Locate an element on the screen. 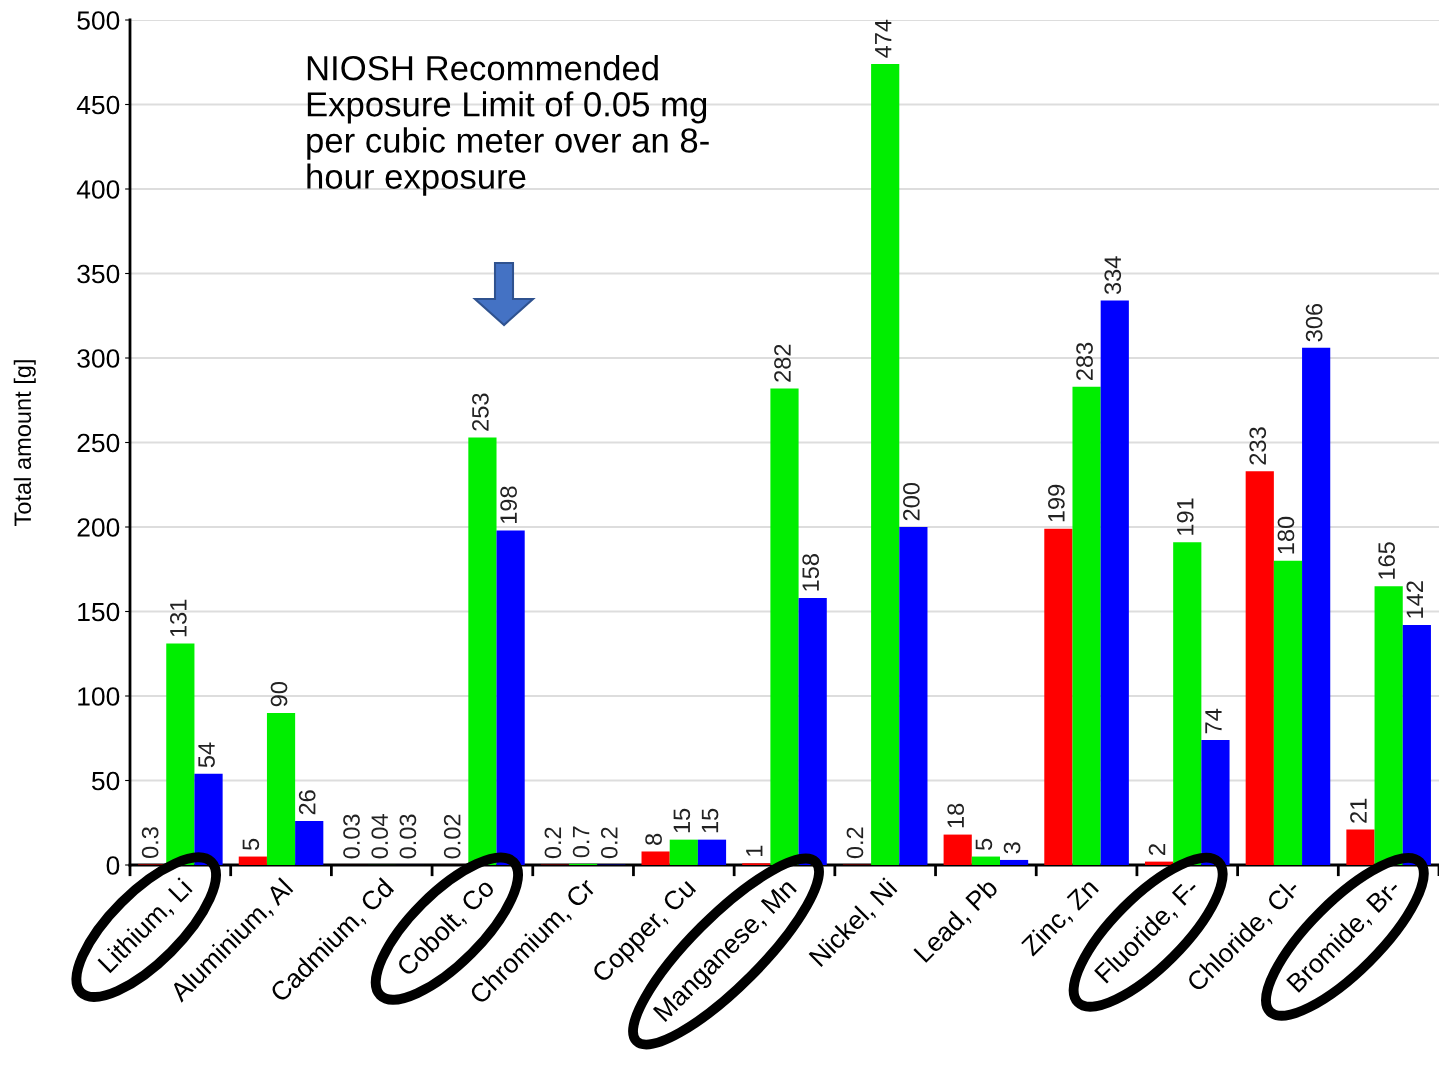  data-label: 282 is located at coordinates (782, 363).